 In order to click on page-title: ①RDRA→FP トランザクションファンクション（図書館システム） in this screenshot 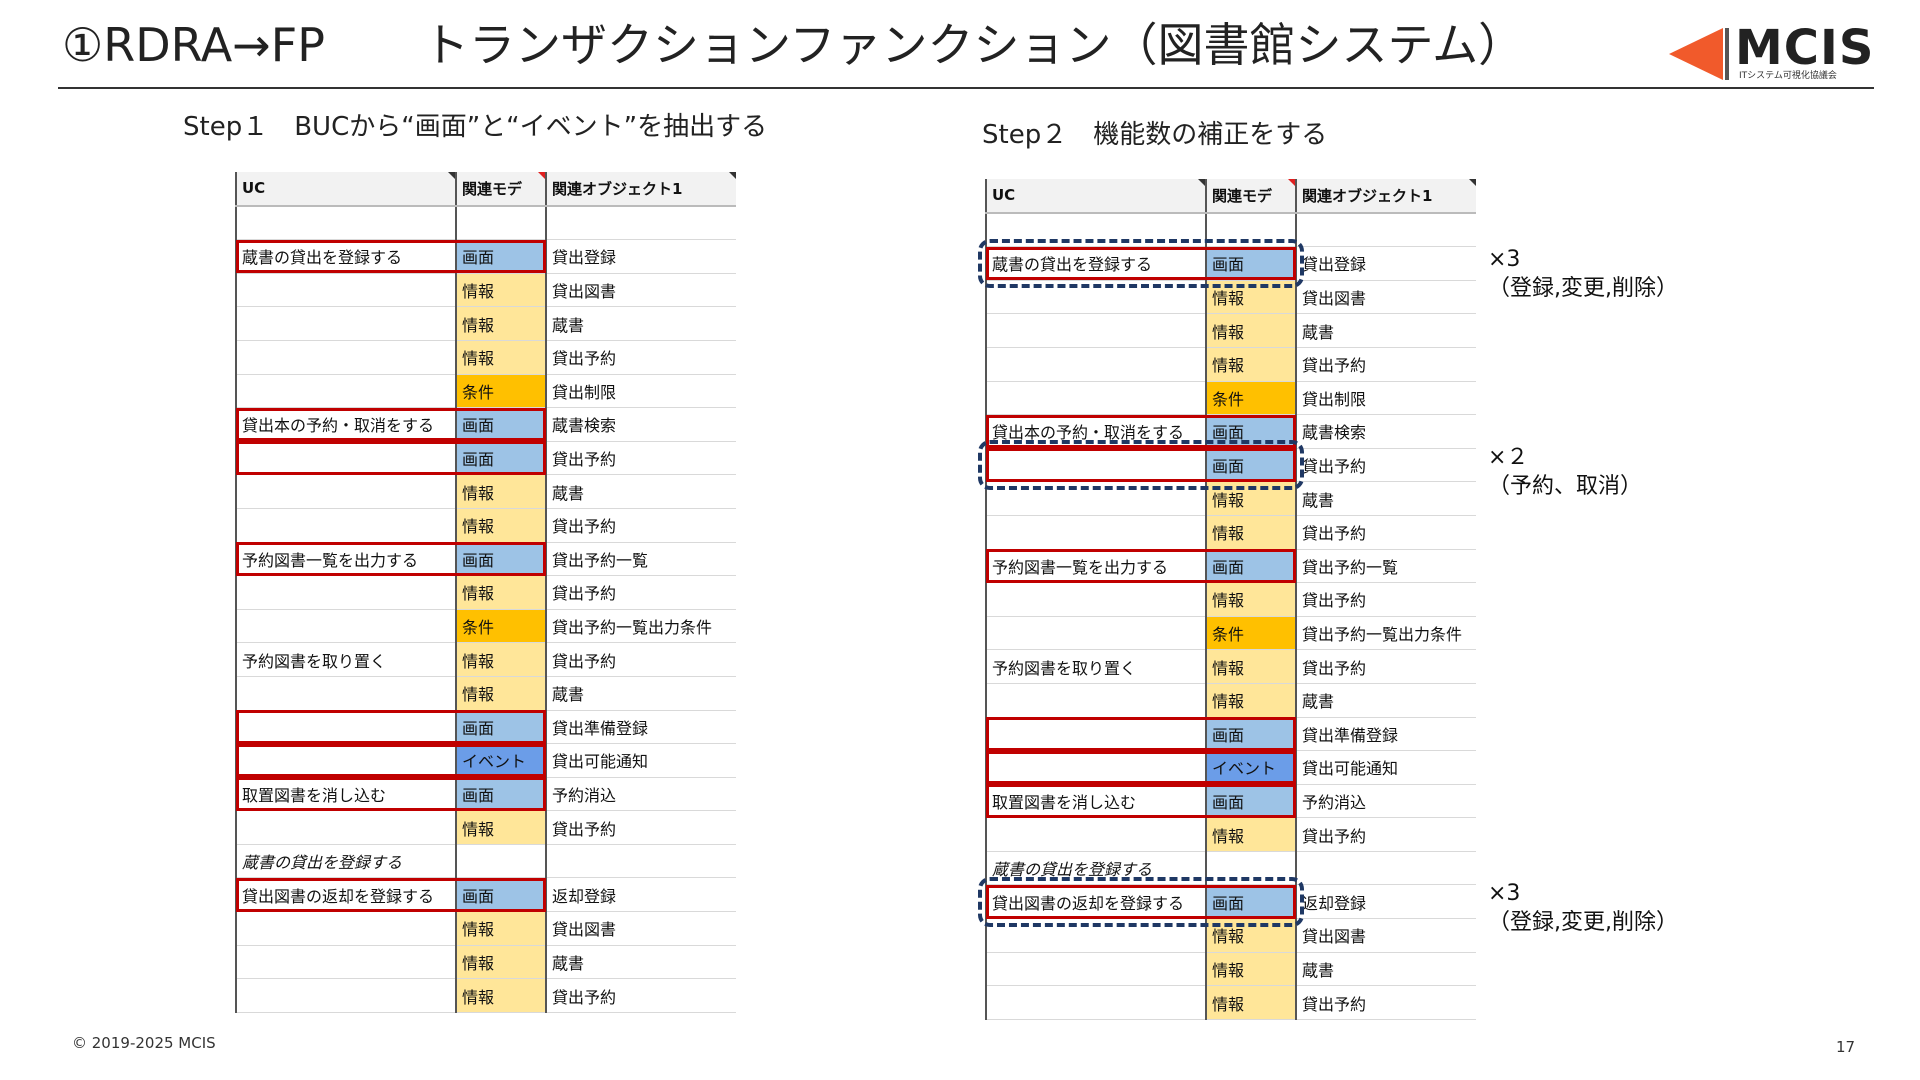, I will do `click(793, 45)`.